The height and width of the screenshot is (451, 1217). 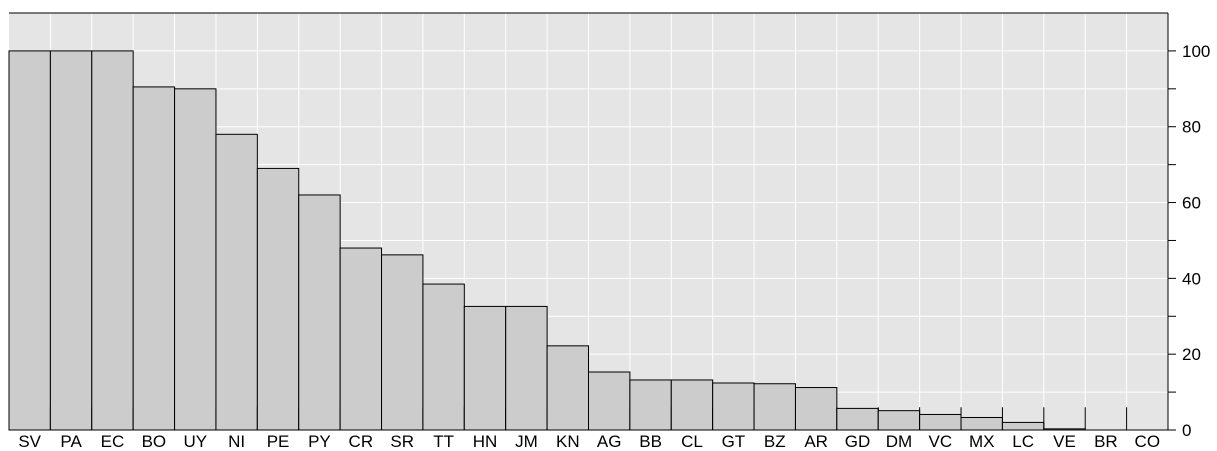 What do you see at coordinates (1106, 441) in the screenshot?
I see `x-tick-label-br: BR` at bounding box center [1106, 441].